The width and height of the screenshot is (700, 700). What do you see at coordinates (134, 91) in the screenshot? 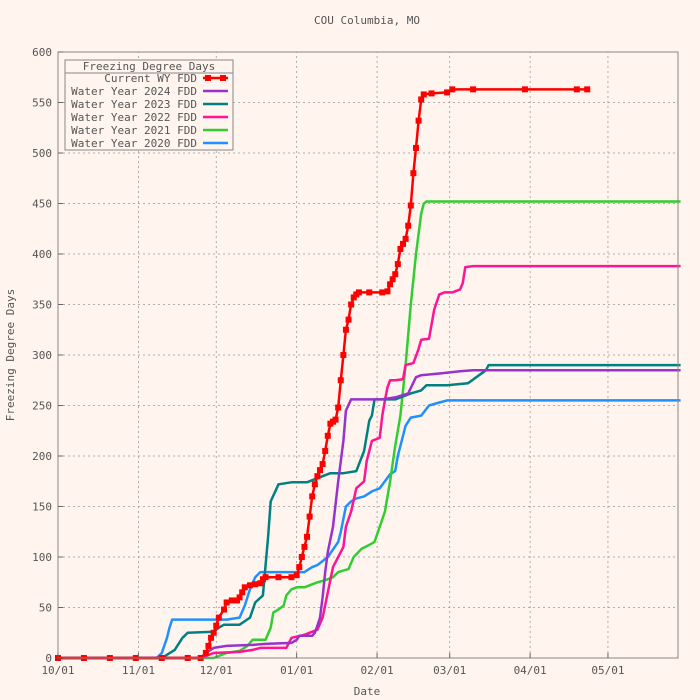
I see `legend-label: Water Year 2024 FDD` at bounding box center [134, 91].